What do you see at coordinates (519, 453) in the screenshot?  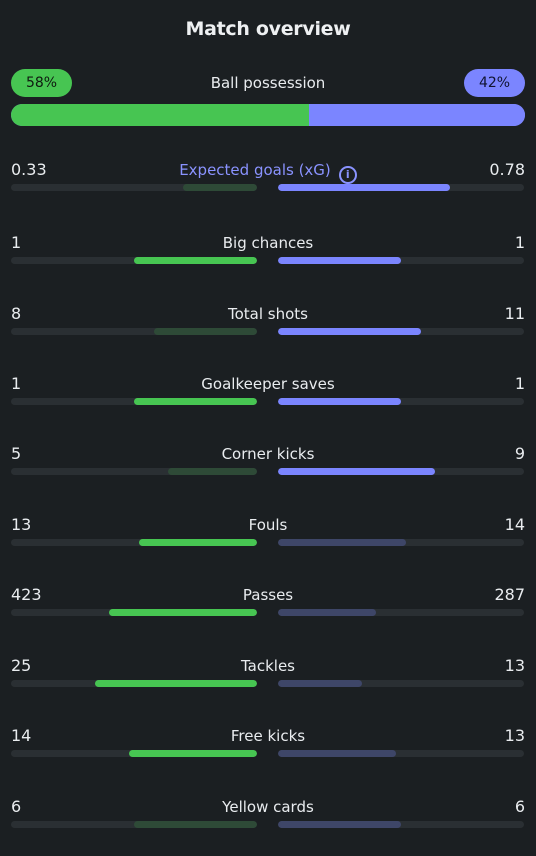 I see `away-stat-value: 9` at bounding box center [519, 453].